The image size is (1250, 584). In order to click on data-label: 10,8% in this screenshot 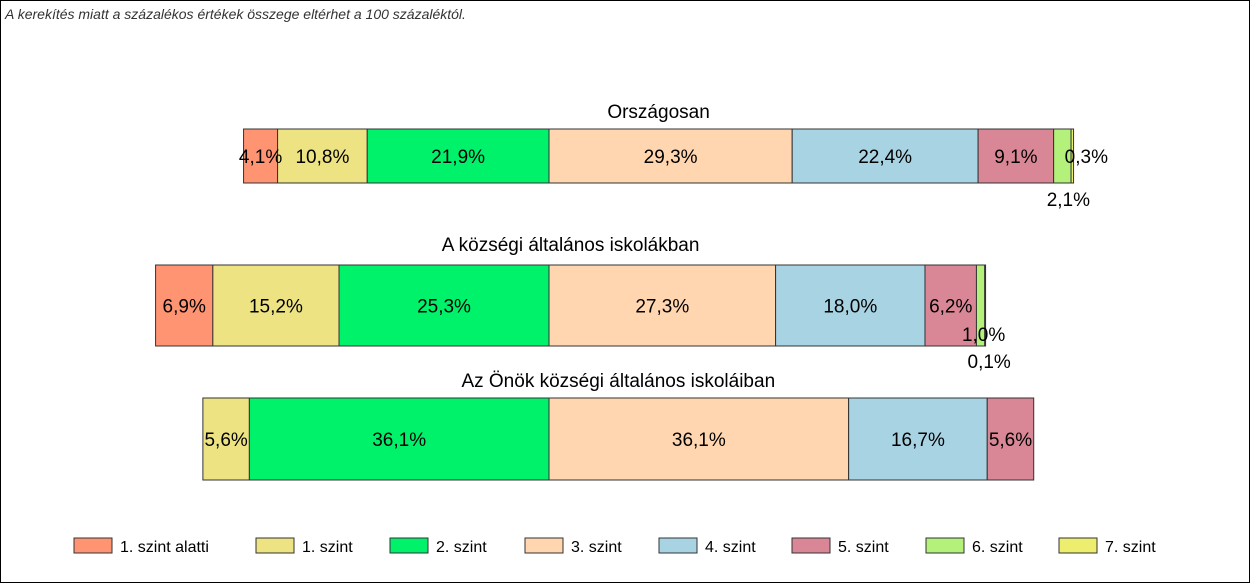, I will do `click(322, 157)`.